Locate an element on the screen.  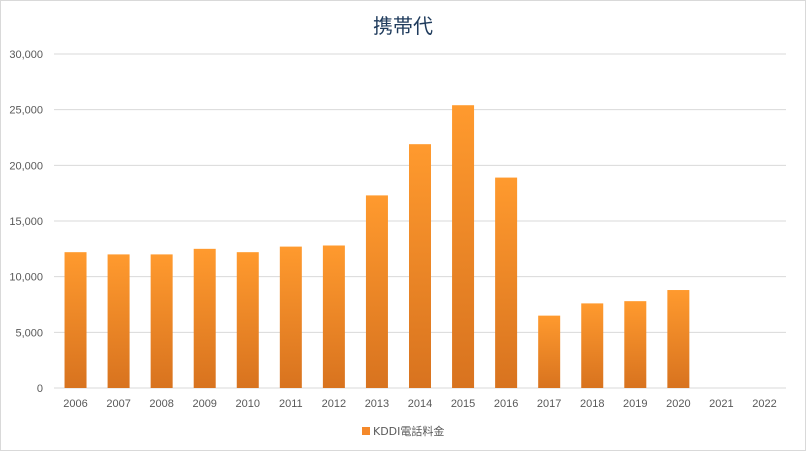
y-tick-label: 30,000 is located at coordinates (26, 55).